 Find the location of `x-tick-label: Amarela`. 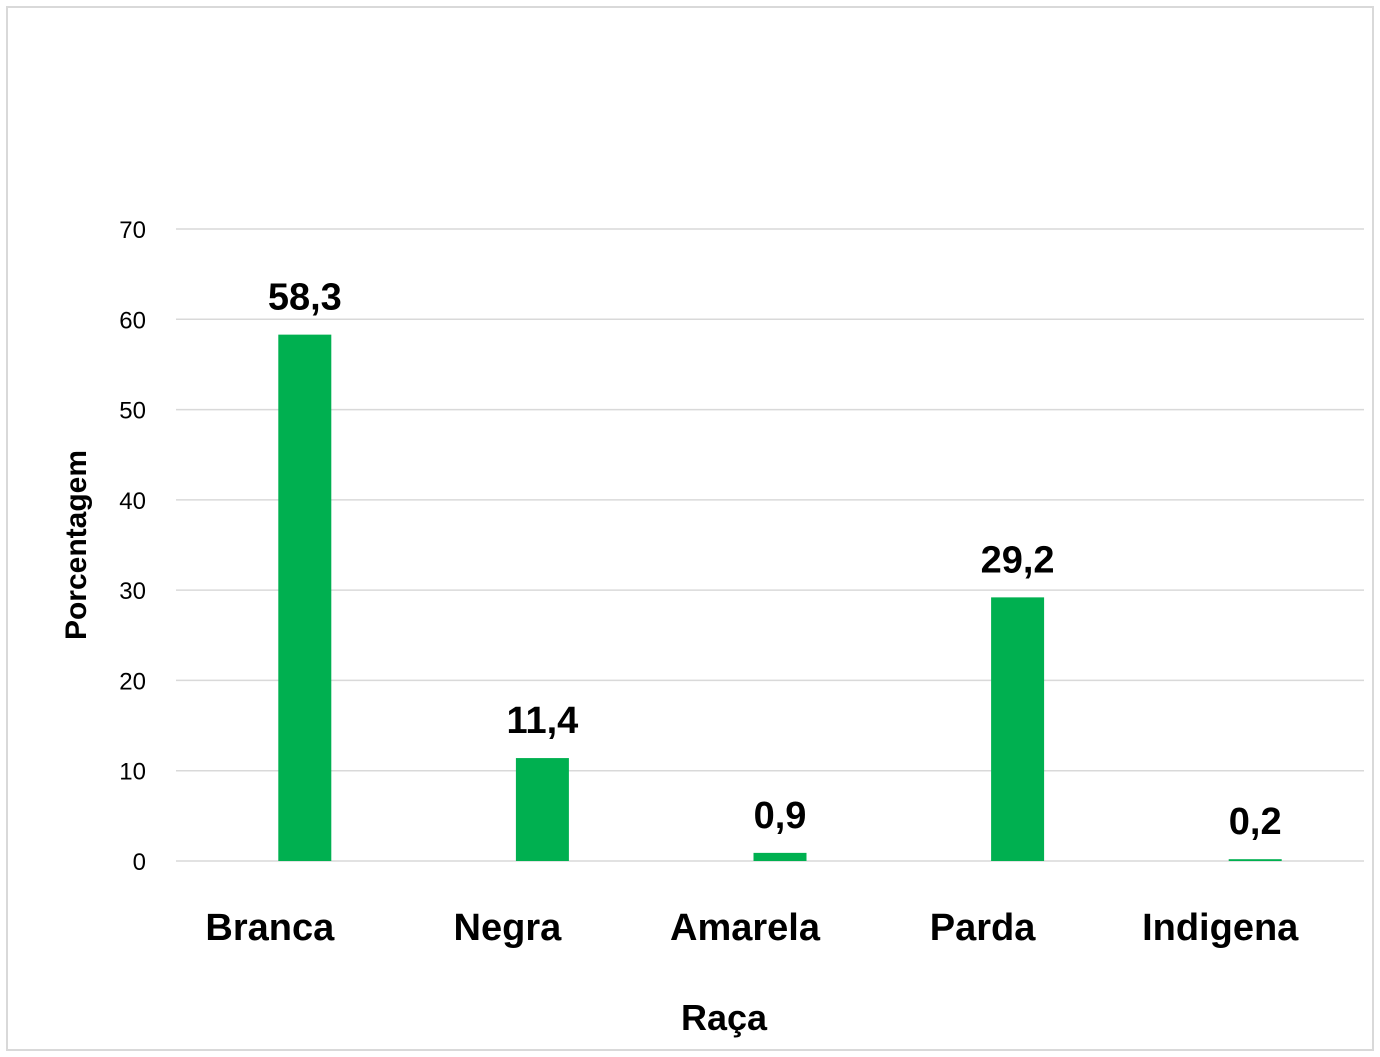

x-tick-label: Amarela is located at coordinates (745, 928).